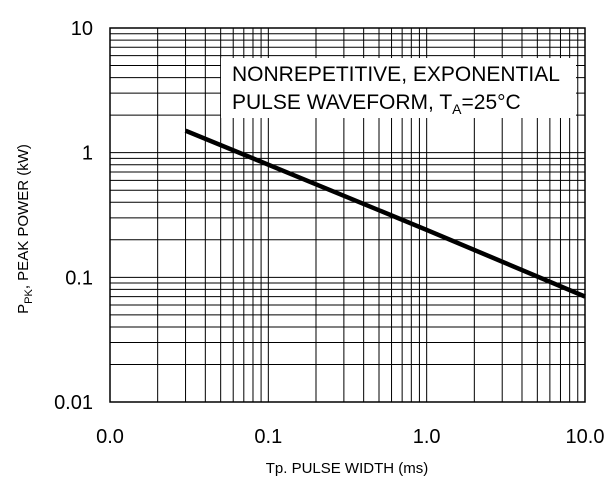 The image size is (612, 482). Describe the element at coordinates (396, 74) in the screenshot. I see `annotation-line-1: NONREPETITIVE, EXPONENTIAL` at that location.